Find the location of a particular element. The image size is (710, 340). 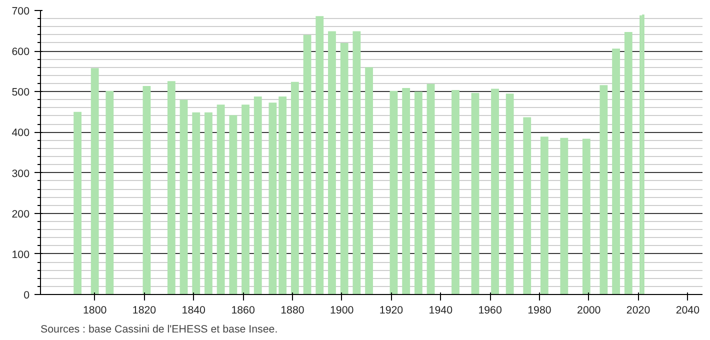

x-tick-label: 1880 is located at coordinates (292, 310).